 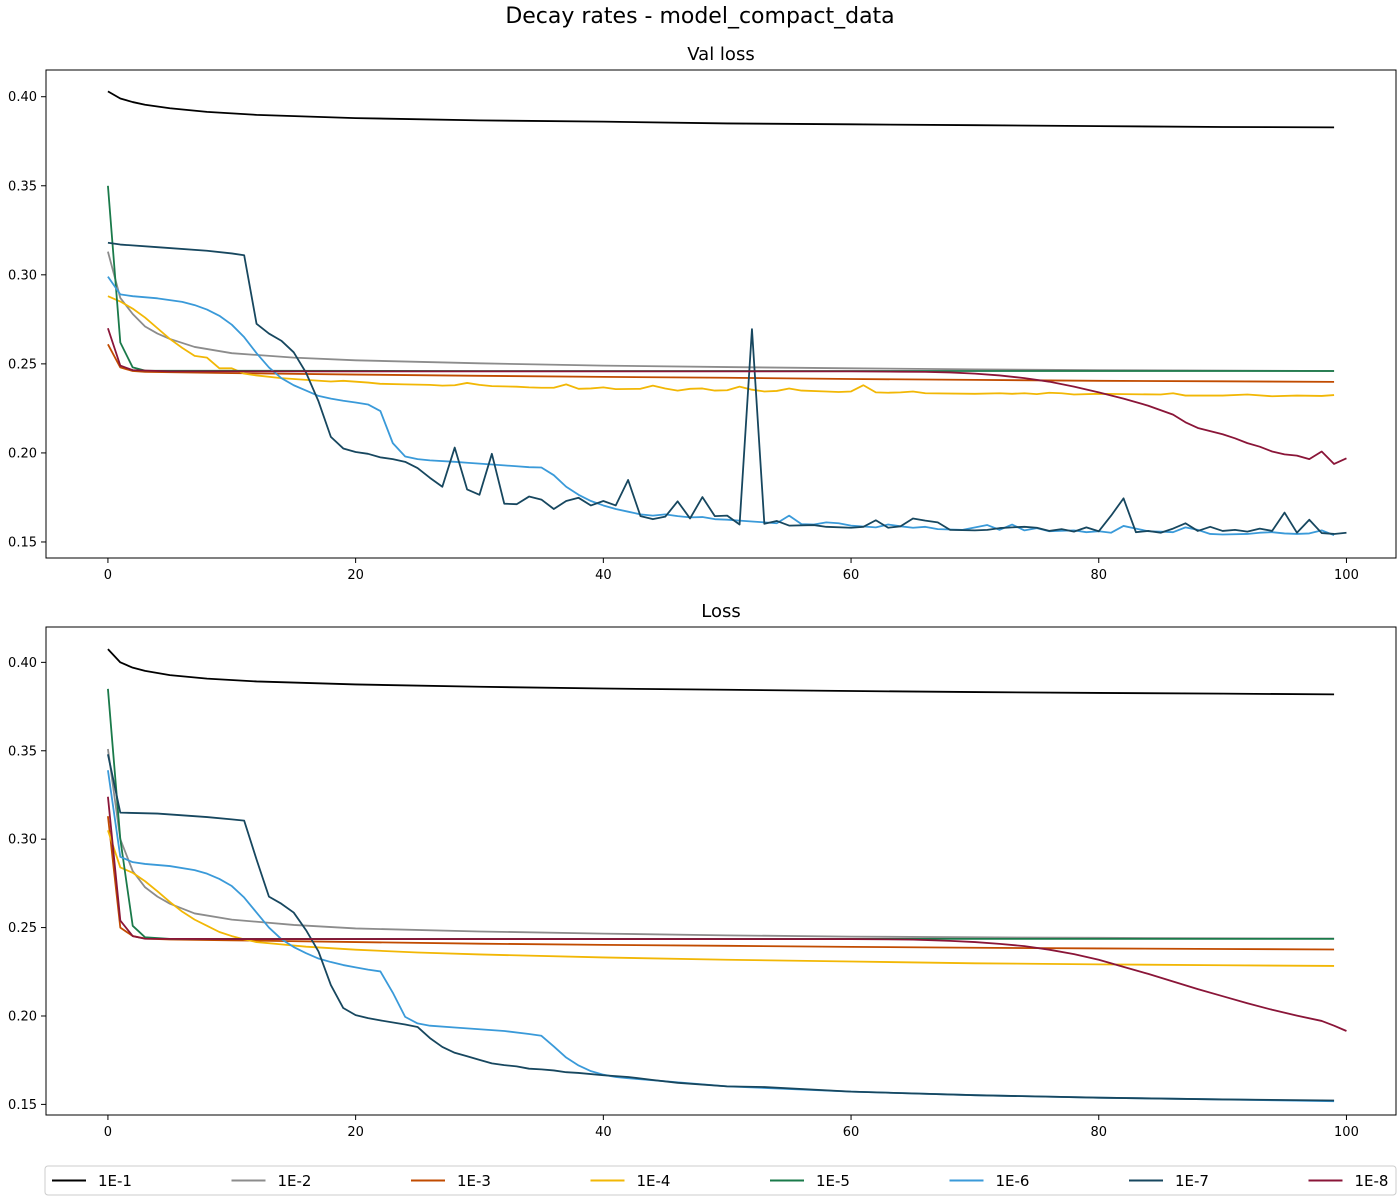 I want to click on panel-0-x-tick-label-40: 40, so click(x=603, y=575).